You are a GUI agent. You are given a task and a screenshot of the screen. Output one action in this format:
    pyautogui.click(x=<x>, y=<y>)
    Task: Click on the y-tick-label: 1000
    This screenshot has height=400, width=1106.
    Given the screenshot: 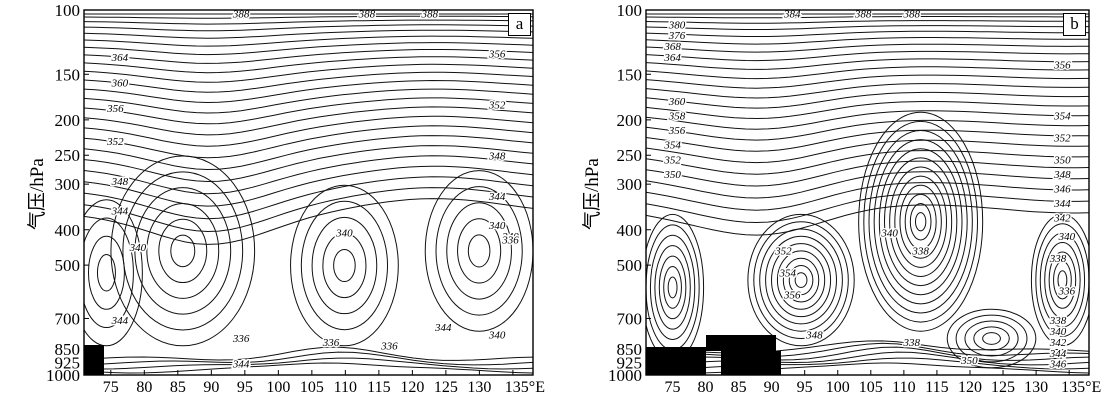 What is the action you would take?
    pyautogui.click(x=63, y=375)
    